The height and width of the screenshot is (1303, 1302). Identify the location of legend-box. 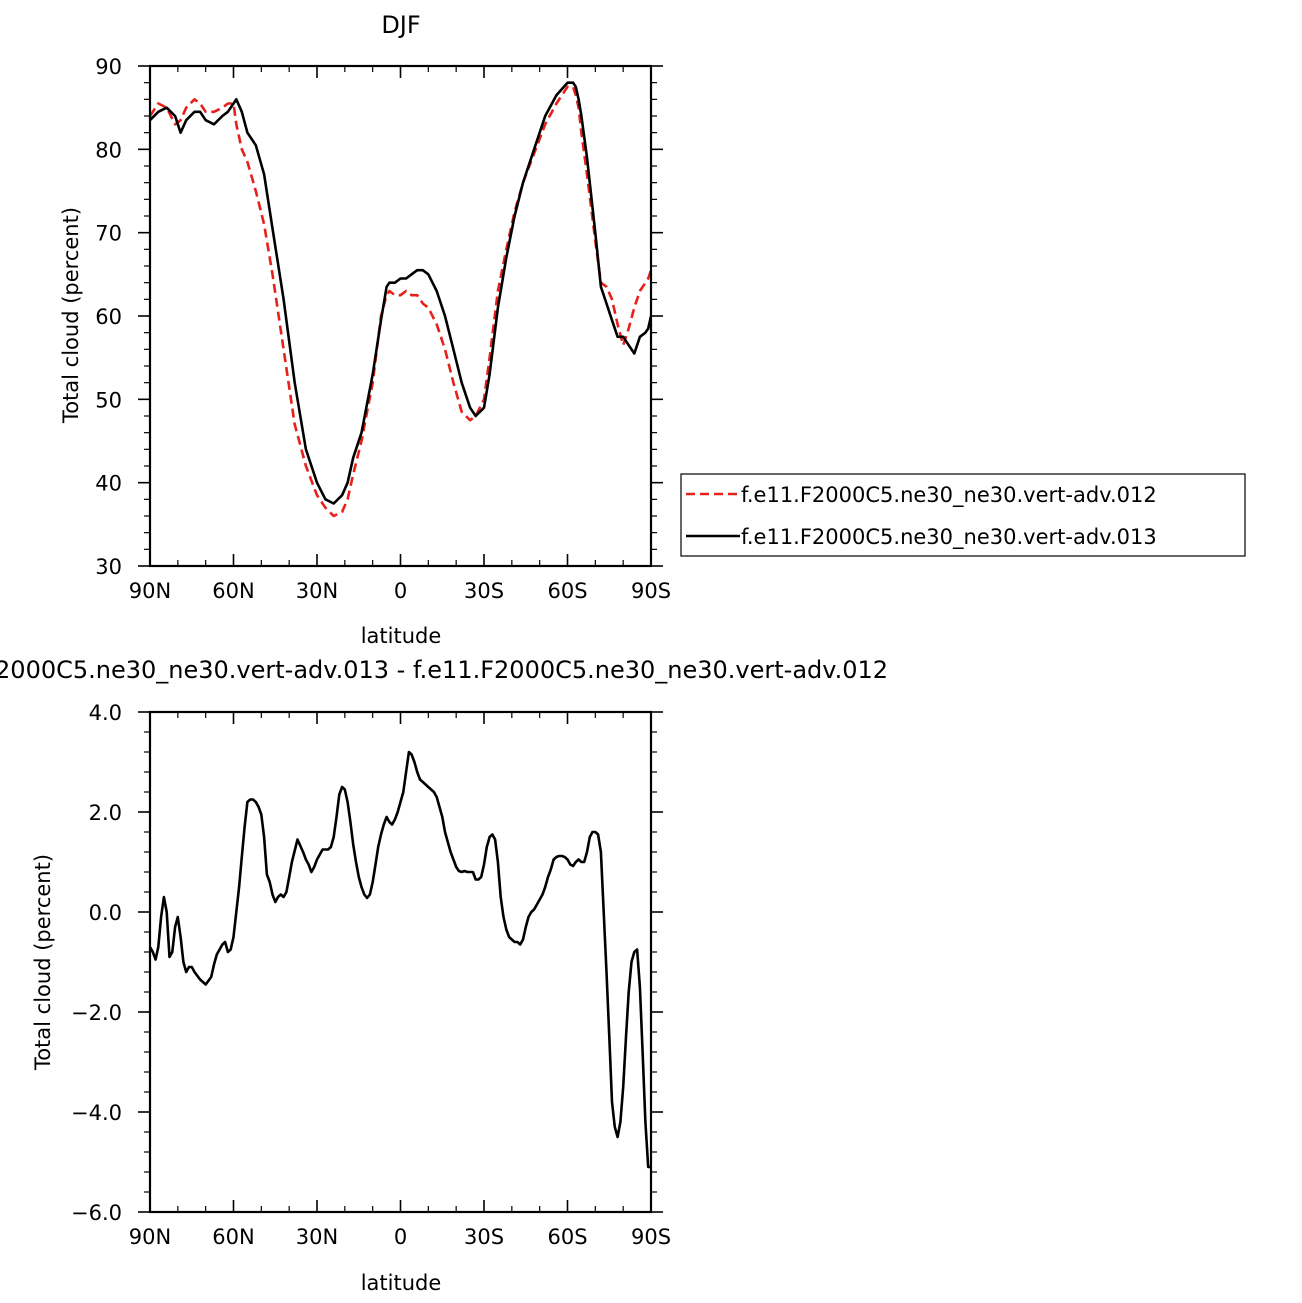
(963, 515).